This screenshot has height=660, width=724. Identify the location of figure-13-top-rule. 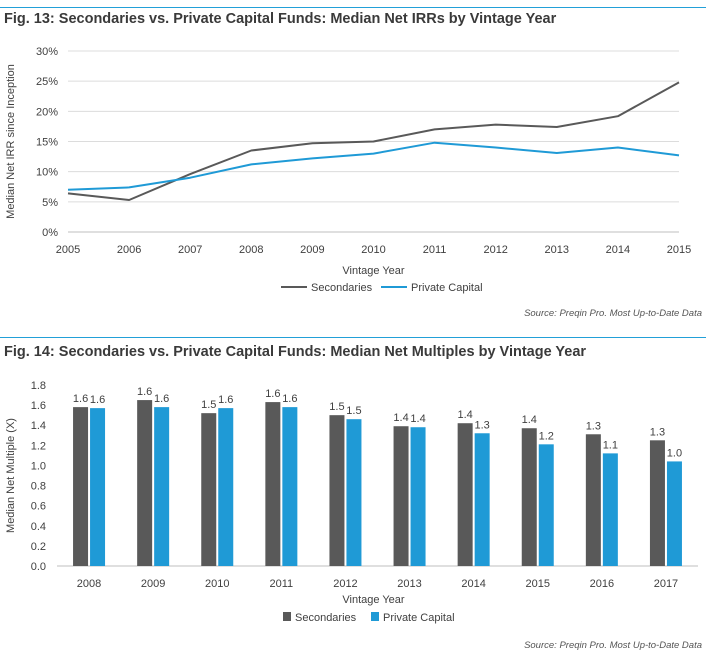
(353, 7).